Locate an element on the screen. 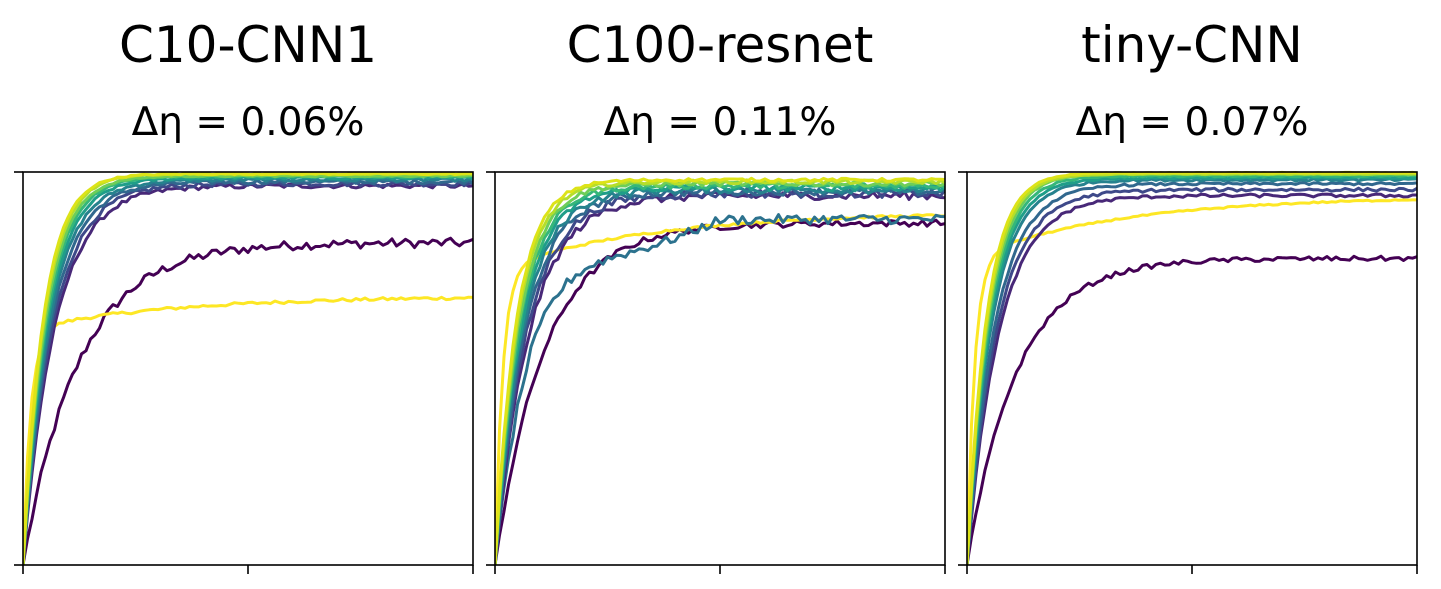  panel-1-title: C10-CNN1 is located at coordinates (248, 45).